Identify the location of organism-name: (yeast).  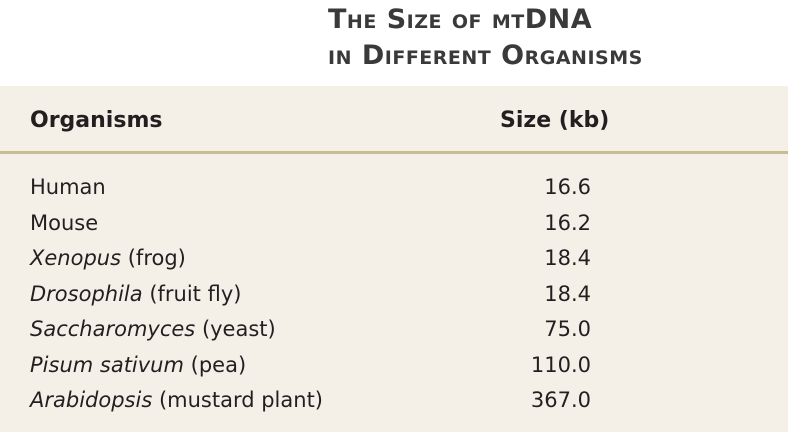
(238, 329).